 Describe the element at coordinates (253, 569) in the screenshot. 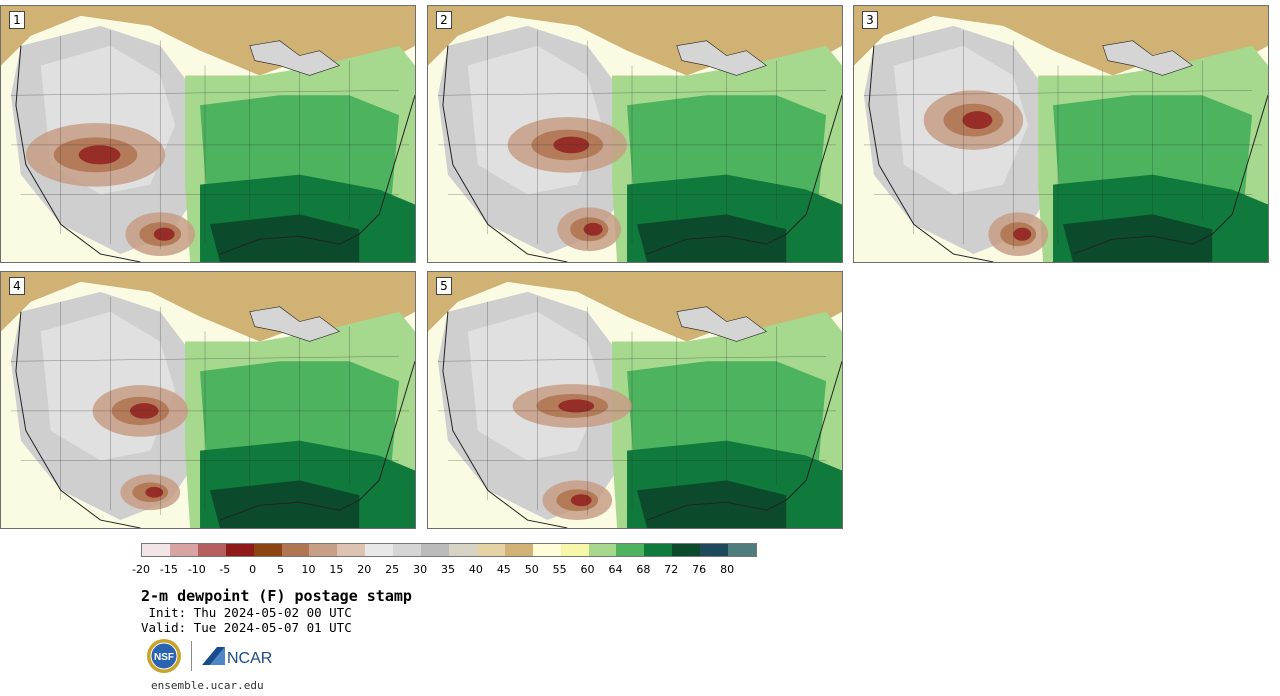

I see `colorbar-tick-label: 0` at that location.